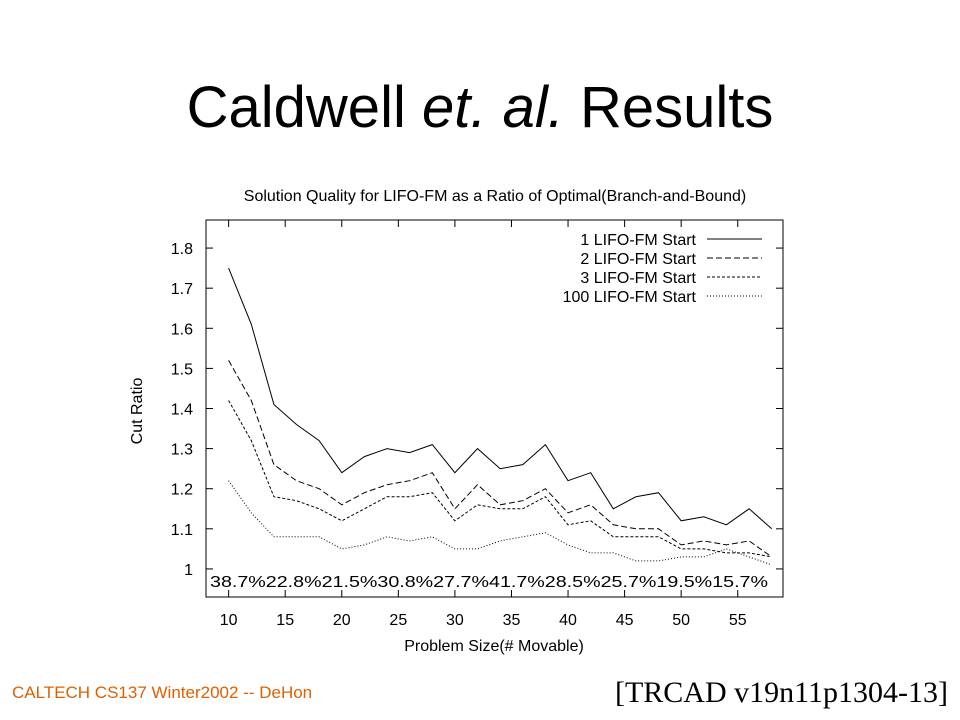  Describe the element at coordinates (630, 297) in the screenshot. I see `legend-label: 100 LIFO-FM Start` at that location.